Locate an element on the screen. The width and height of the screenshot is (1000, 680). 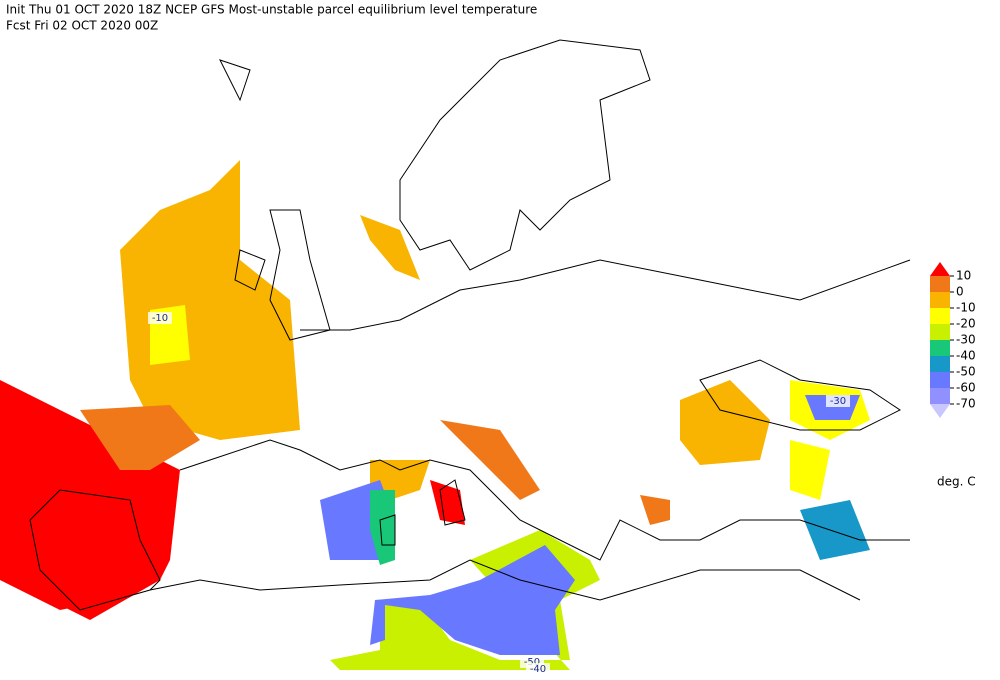
legend-label: -10 is located at coordinates (966, 308).